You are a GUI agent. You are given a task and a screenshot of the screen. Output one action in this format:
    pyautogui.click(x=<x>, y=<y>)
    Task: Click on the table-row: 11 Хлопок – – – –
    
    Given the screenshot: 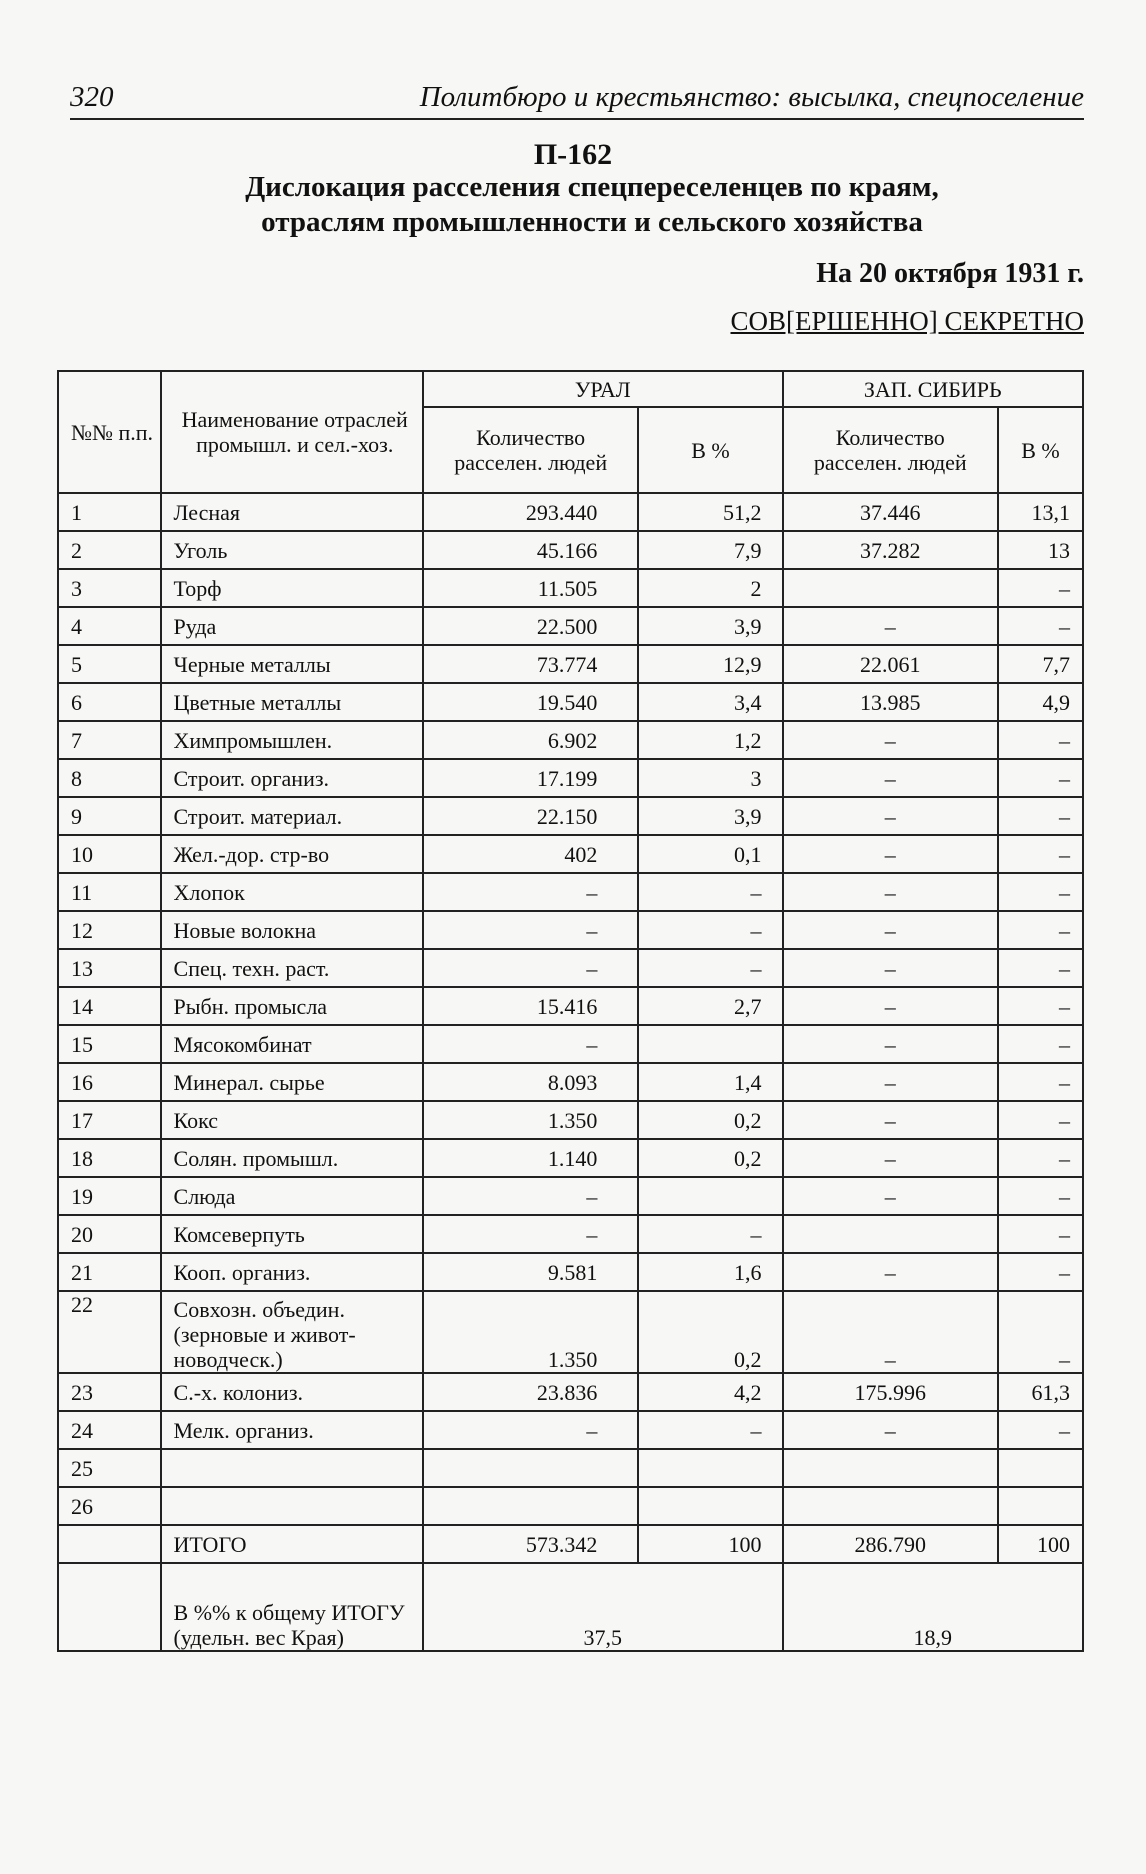 What is the action you would take?
    pyautogui.click(x=571, y=892)
    